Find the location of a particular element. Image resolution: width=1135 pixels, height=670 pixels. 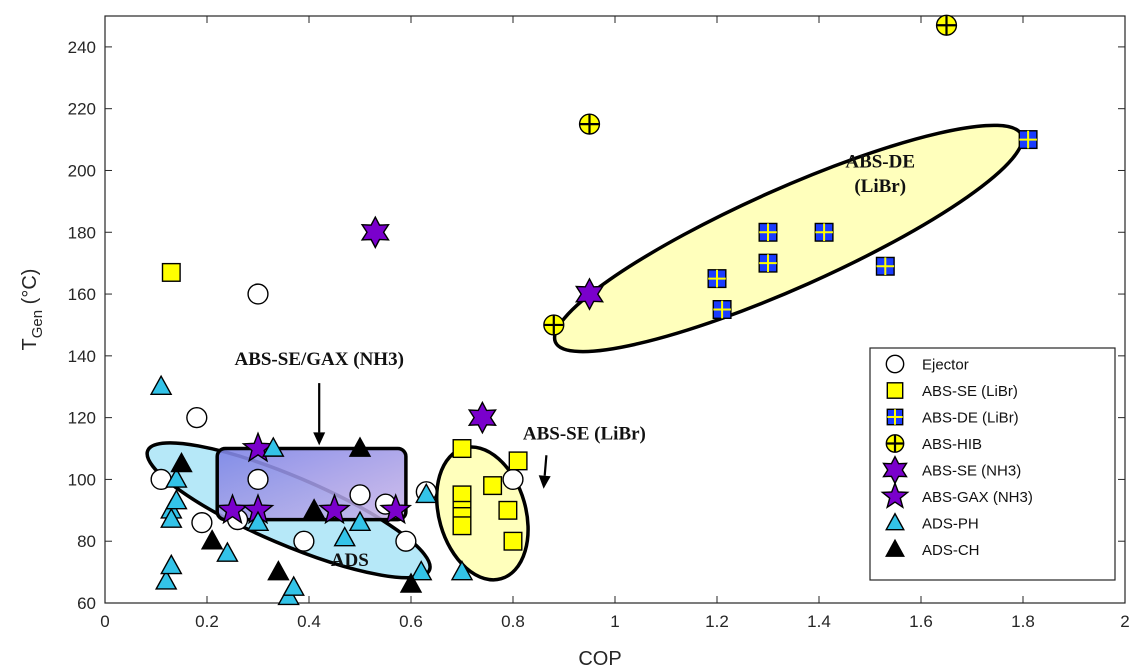

legend-label-ejector: Ejector is located at coordinates (945, 365).